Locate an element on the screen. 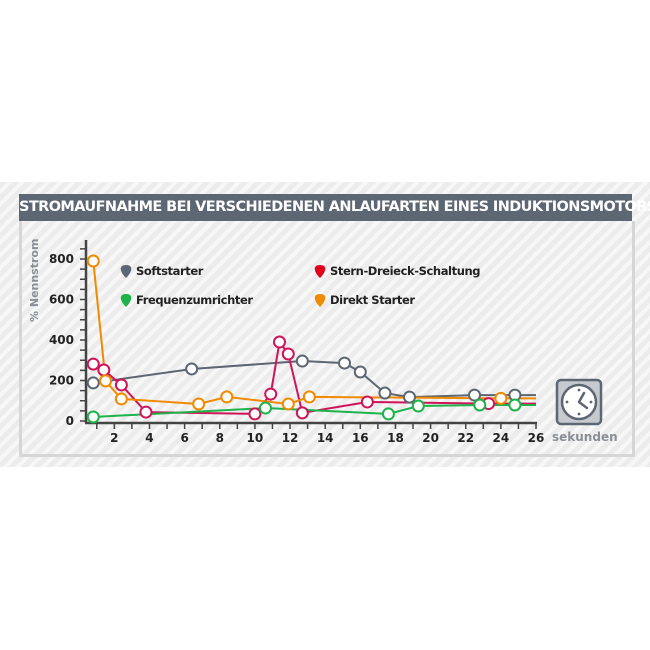  y-tick-label: 800 is located at coordinates (61, 259).